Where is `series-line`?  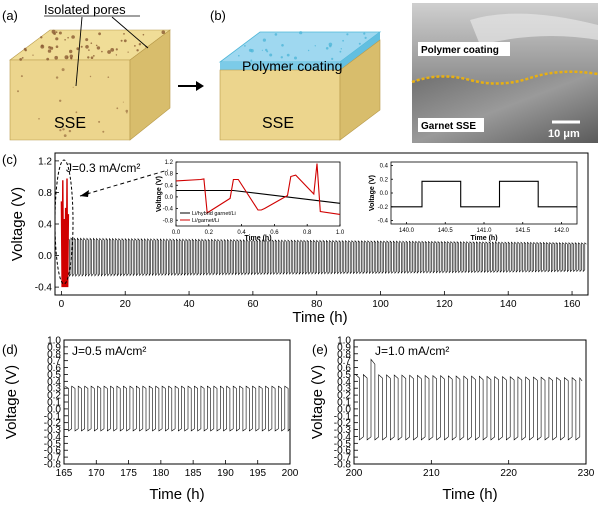
series-line is located at coordinates (327, 257).